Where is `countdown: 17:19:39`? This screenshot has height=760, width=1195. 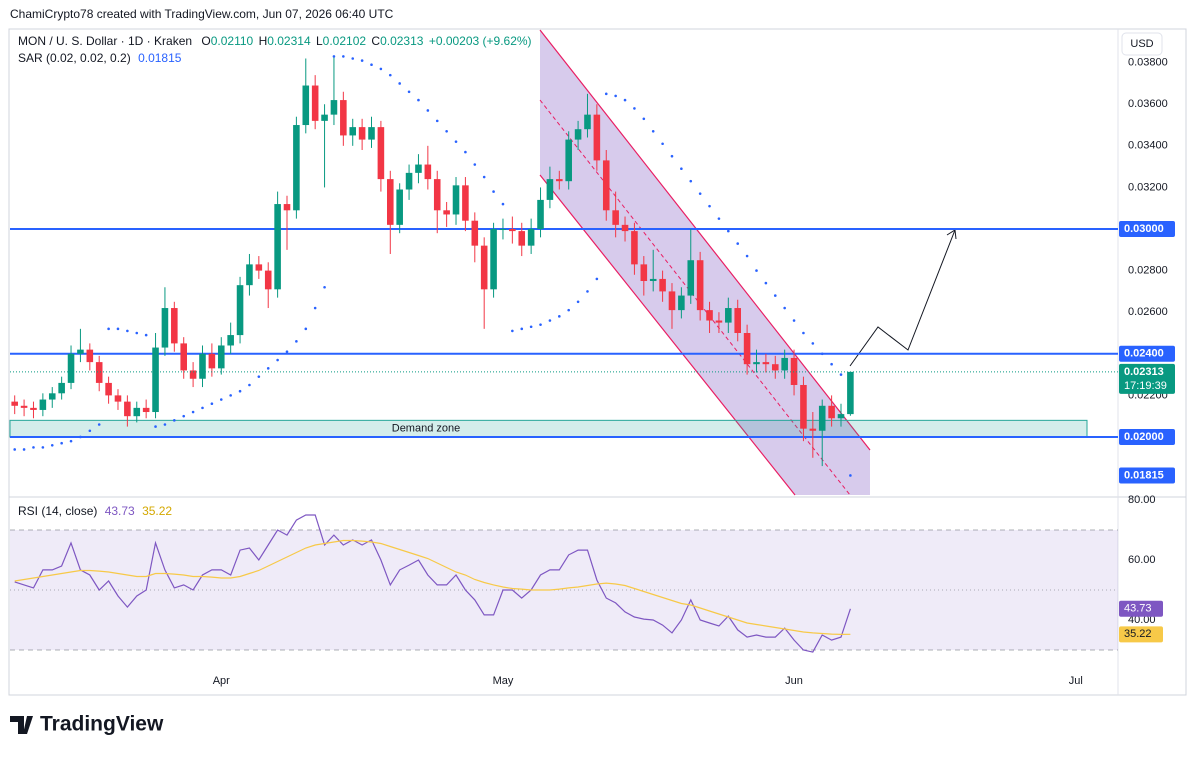
countdown: 17:19:39 is located at coordinates (1145, 386).